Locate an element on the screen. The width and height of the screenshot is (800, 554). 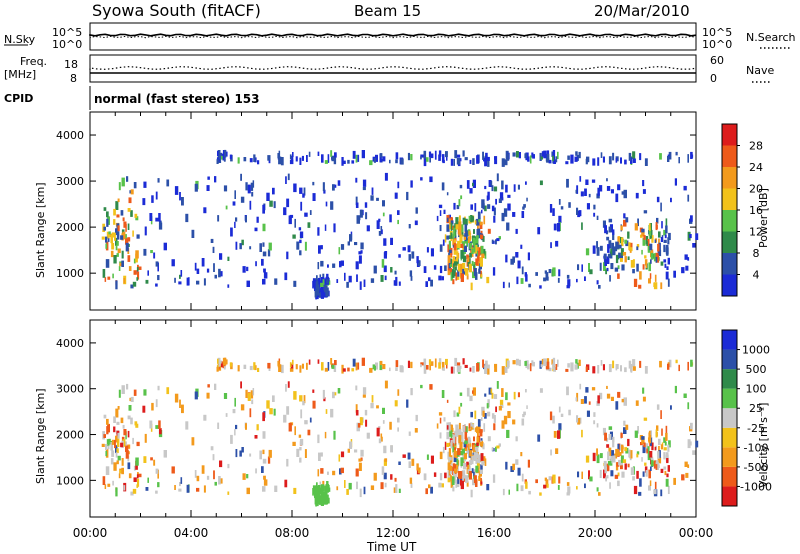
velocity-colorbar-frame is located at coordinates (729, 418).